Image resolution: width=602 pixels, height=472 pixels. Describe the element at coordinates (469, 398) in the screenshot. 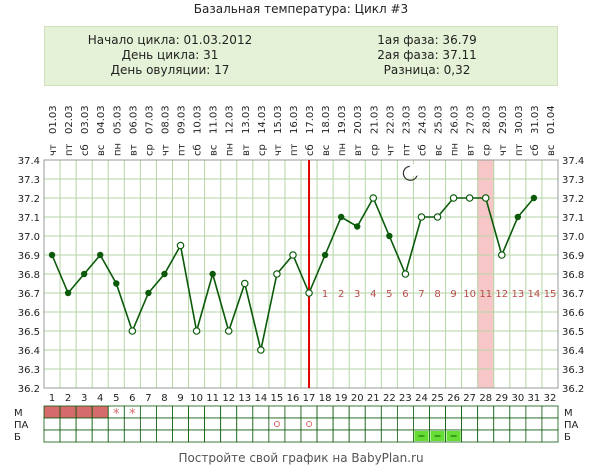

I see `day-number: 27` at that location.